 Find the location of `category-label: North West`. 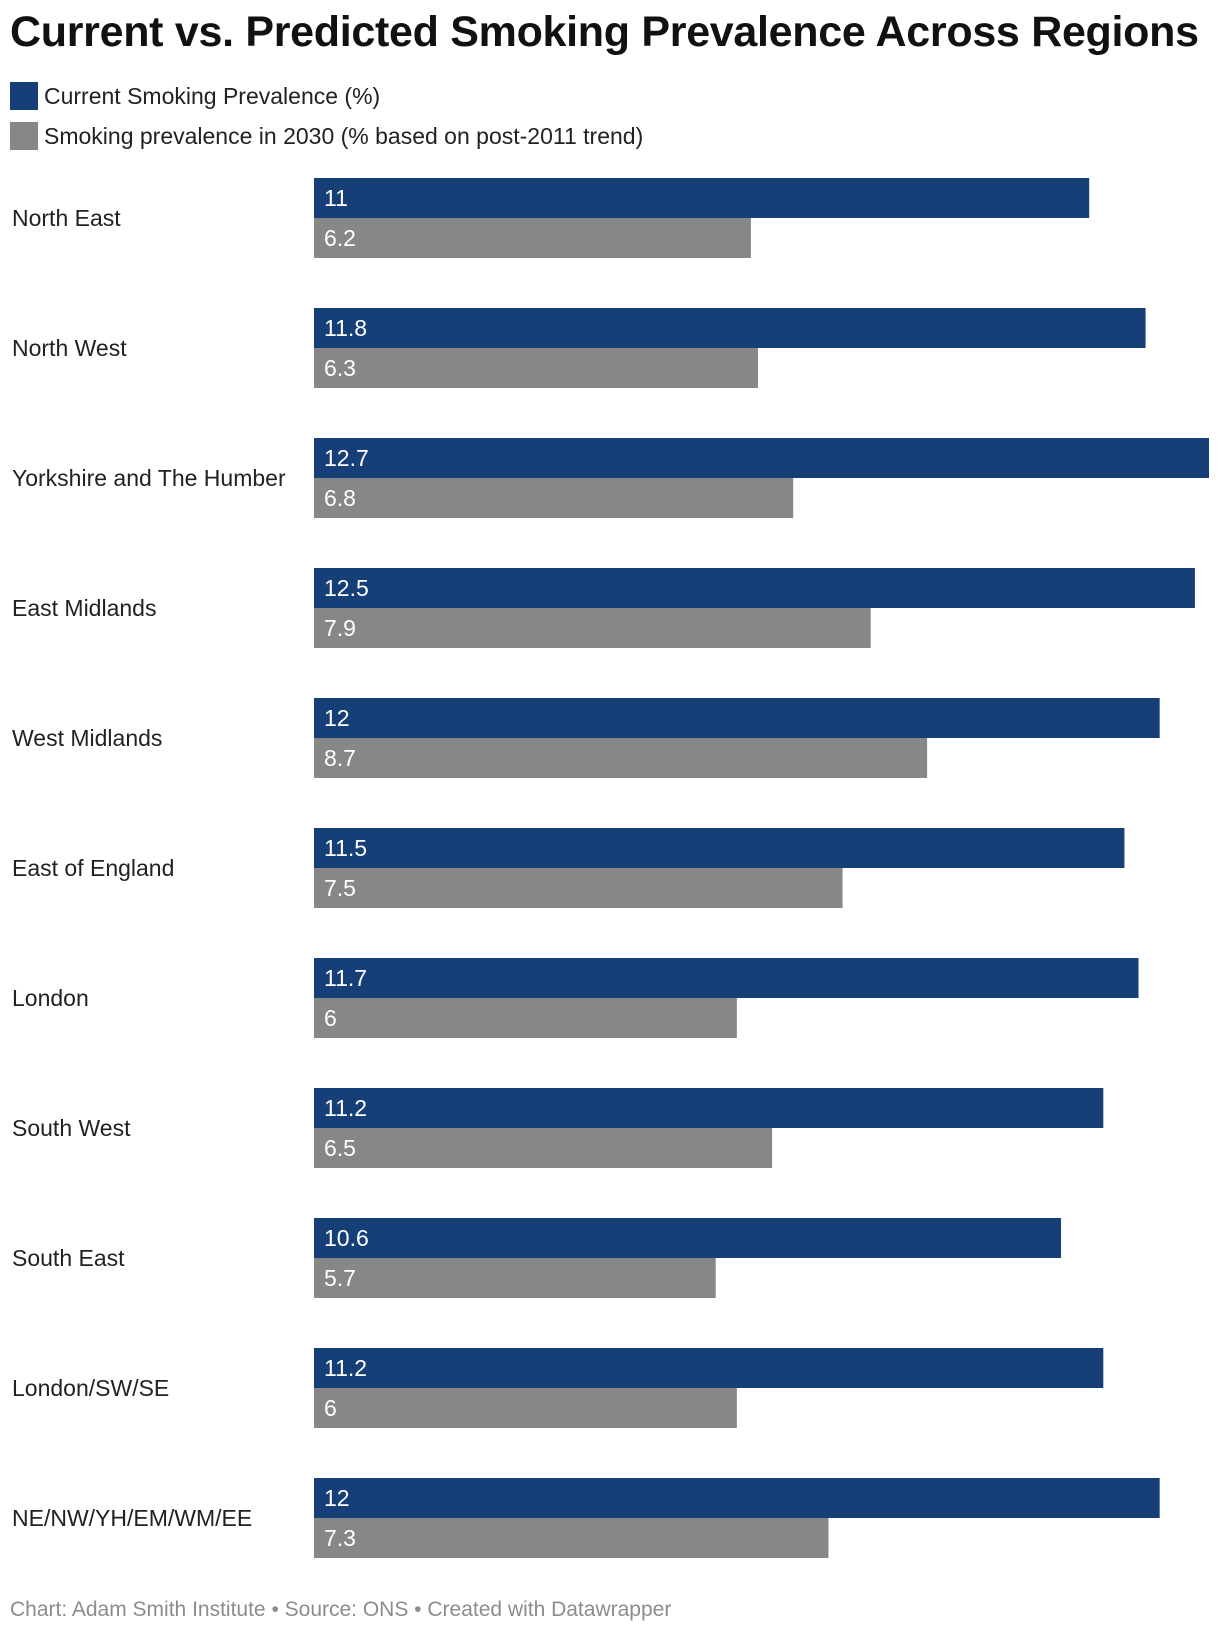

category-label: North West is located at coordinates (69, 348).